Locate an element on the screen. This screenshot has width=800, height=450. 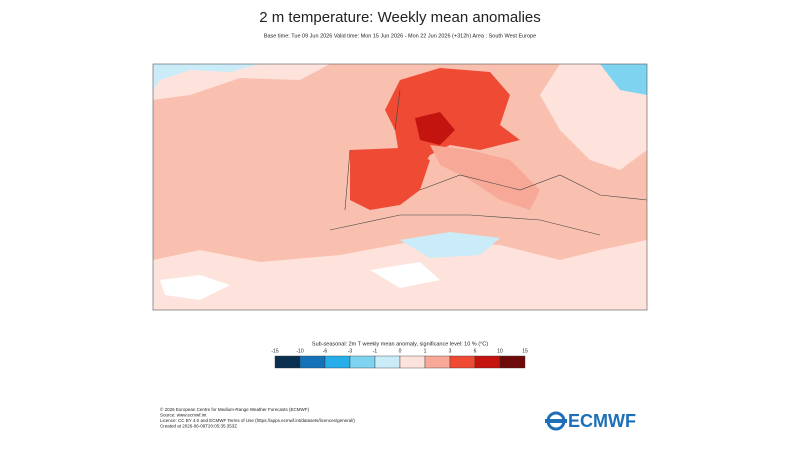
logo-icon is located at coordinates (556, 421).